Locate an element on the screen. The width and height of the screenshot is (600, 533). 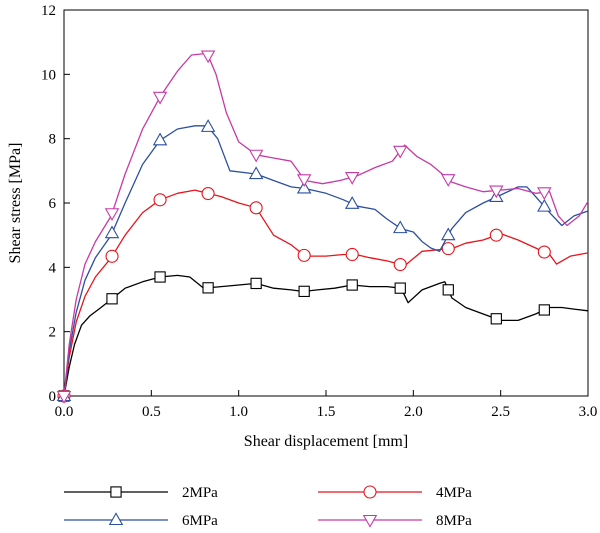
x-tick-label: 2.0 is located at coordinates (413, 412).